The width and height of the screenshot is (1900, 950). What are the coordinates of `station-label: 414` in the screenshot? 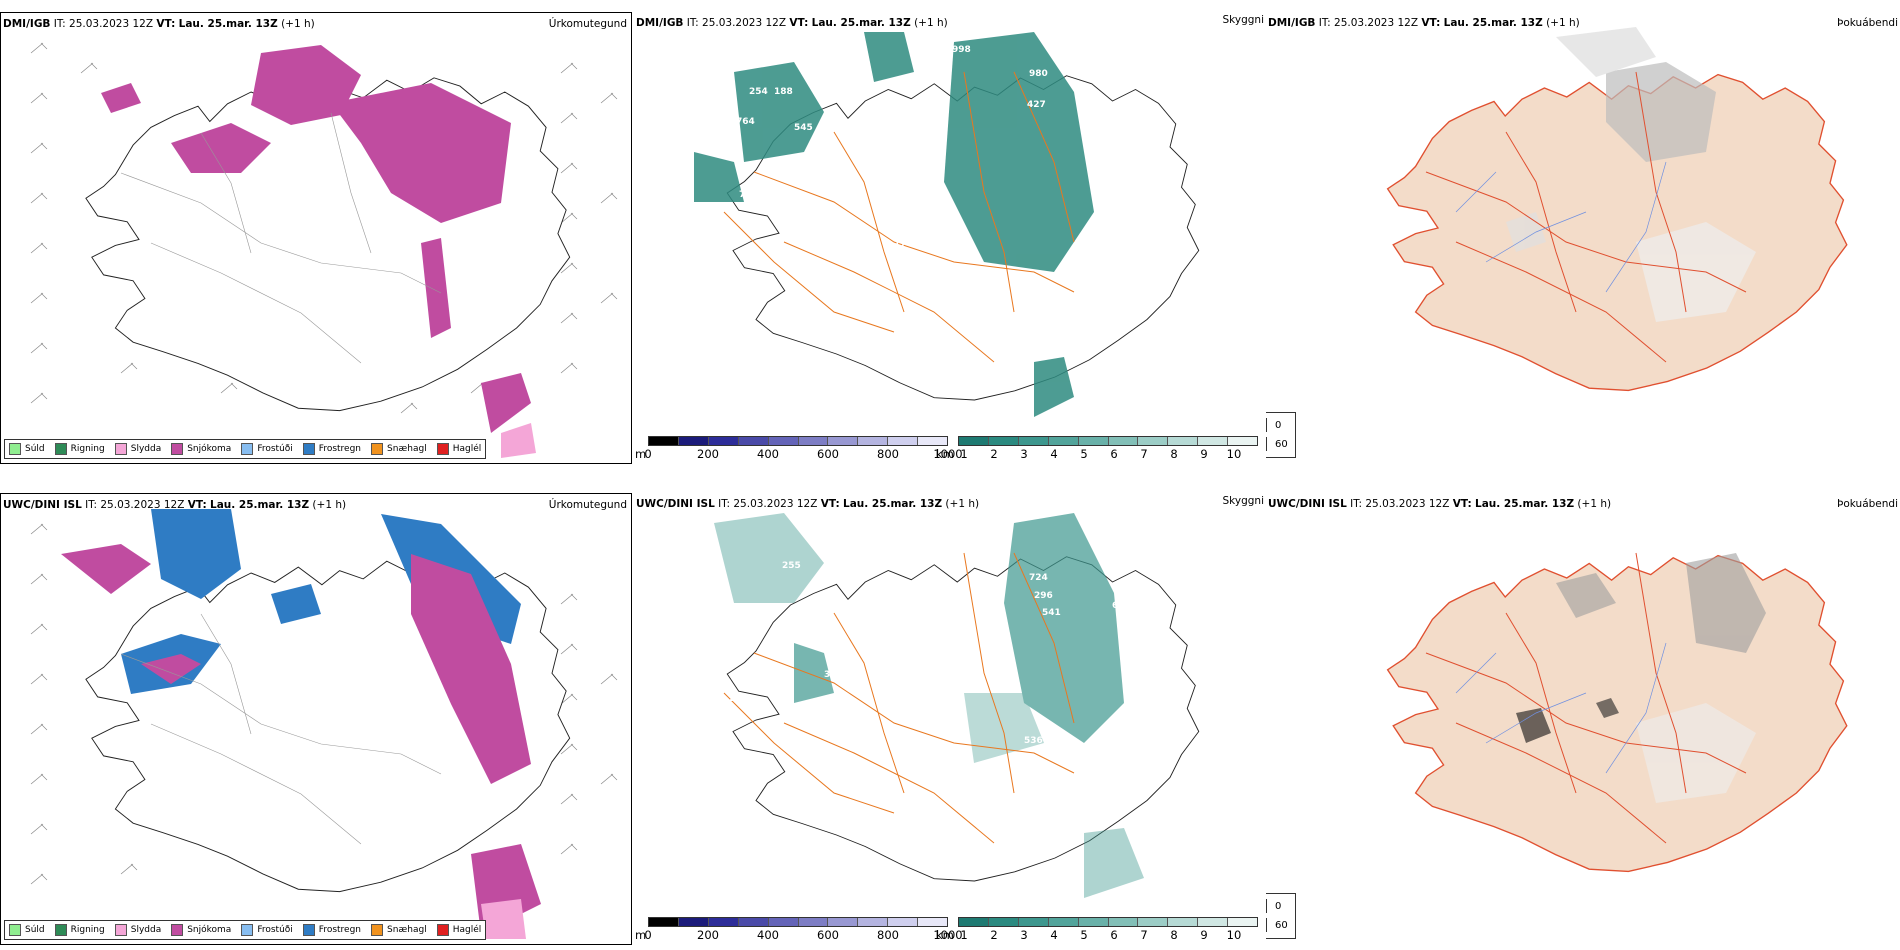 It's located at (1175, 691).